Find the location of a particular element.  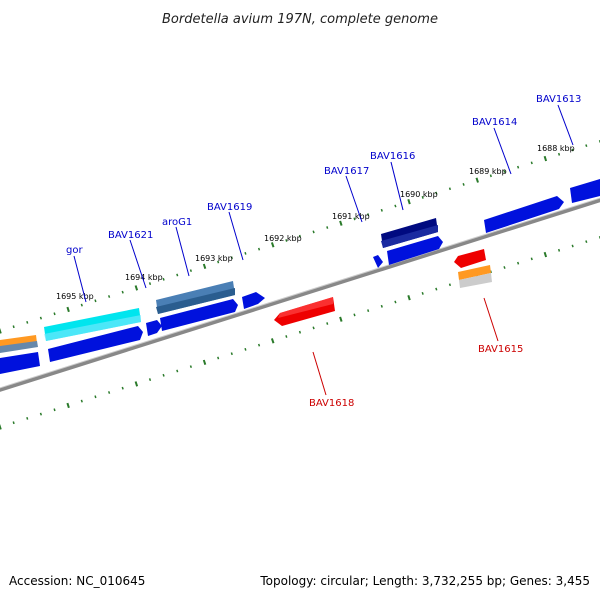

tick-label-1692: 1692 kbp is located at coordinates (283, 238).